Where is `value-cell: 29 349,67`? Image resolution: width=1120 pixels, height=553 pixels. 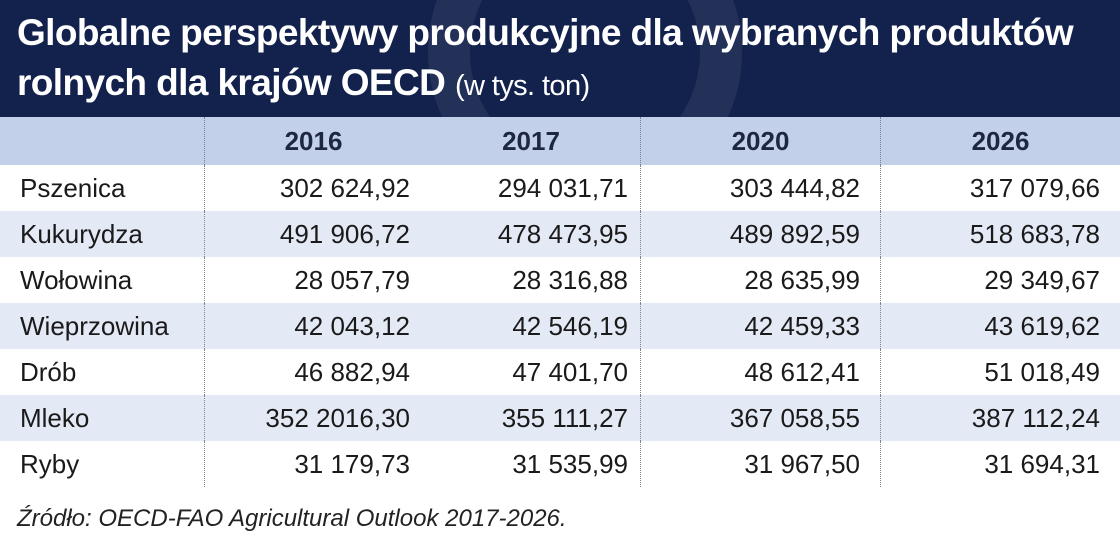
value-cell: 29 349,67 is located at coordinates (1000, 280).